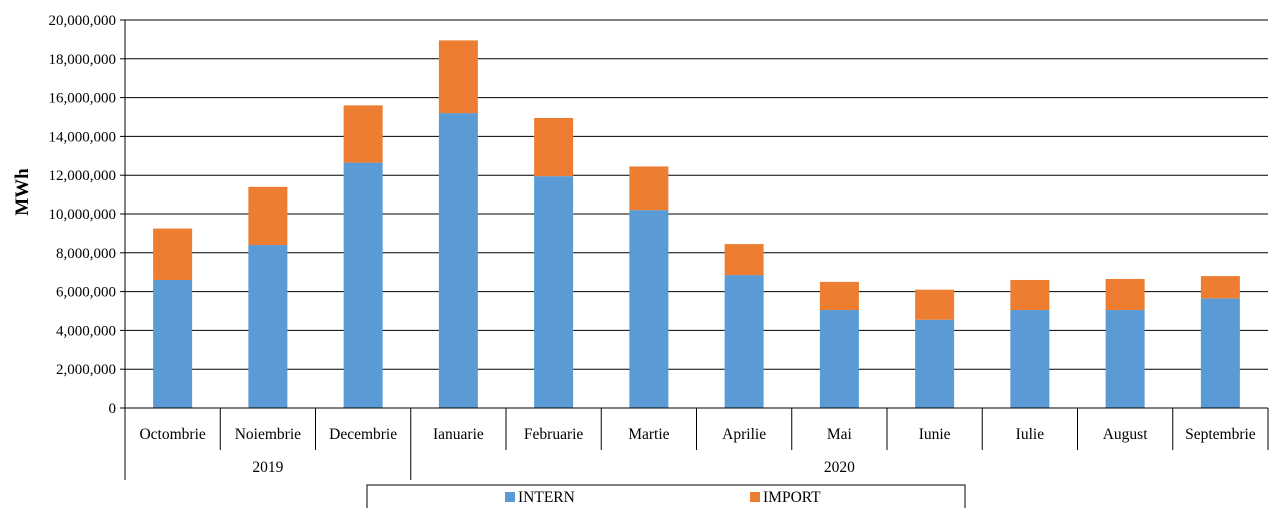  What do you see at coordinates (268, 326) in the screenshot?
I see `bar-intern-noiembrie` at bounding box center [268, 326].